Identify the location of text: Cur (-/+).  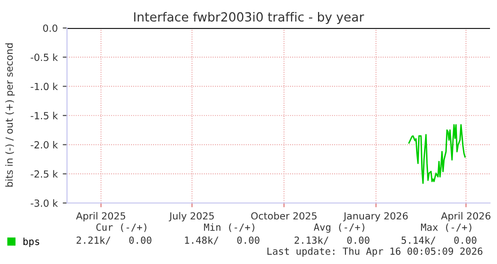
(121, 227).